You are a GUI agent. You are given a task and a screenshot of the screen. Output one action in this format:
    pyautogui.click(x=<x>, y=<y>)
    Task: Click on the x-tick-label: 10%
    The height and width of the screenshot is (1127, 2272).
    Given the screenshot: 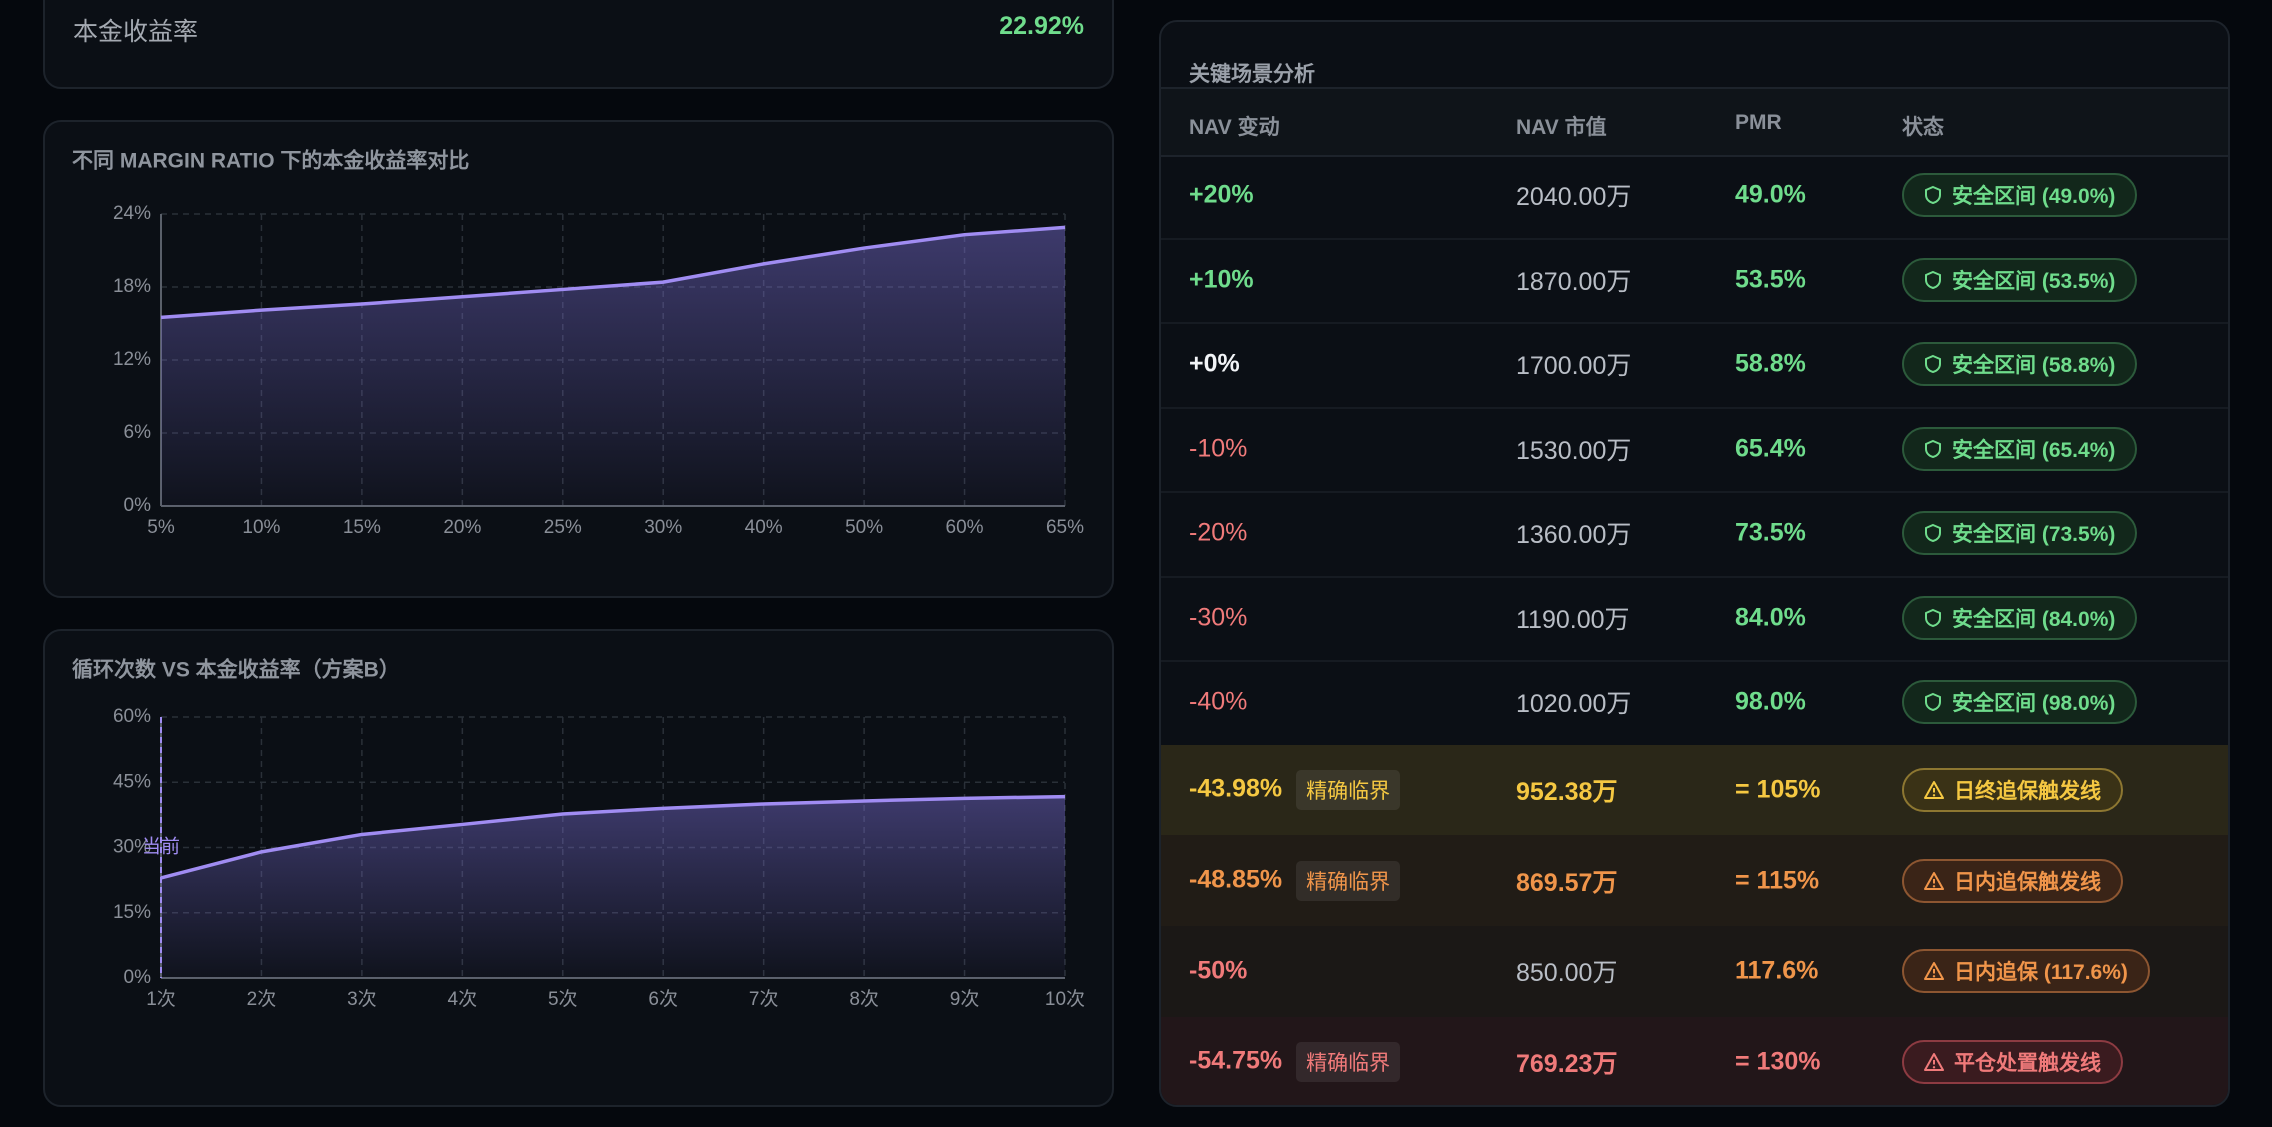 What is the action you would take?
    pyautogui.click(x=261, y=527)
    